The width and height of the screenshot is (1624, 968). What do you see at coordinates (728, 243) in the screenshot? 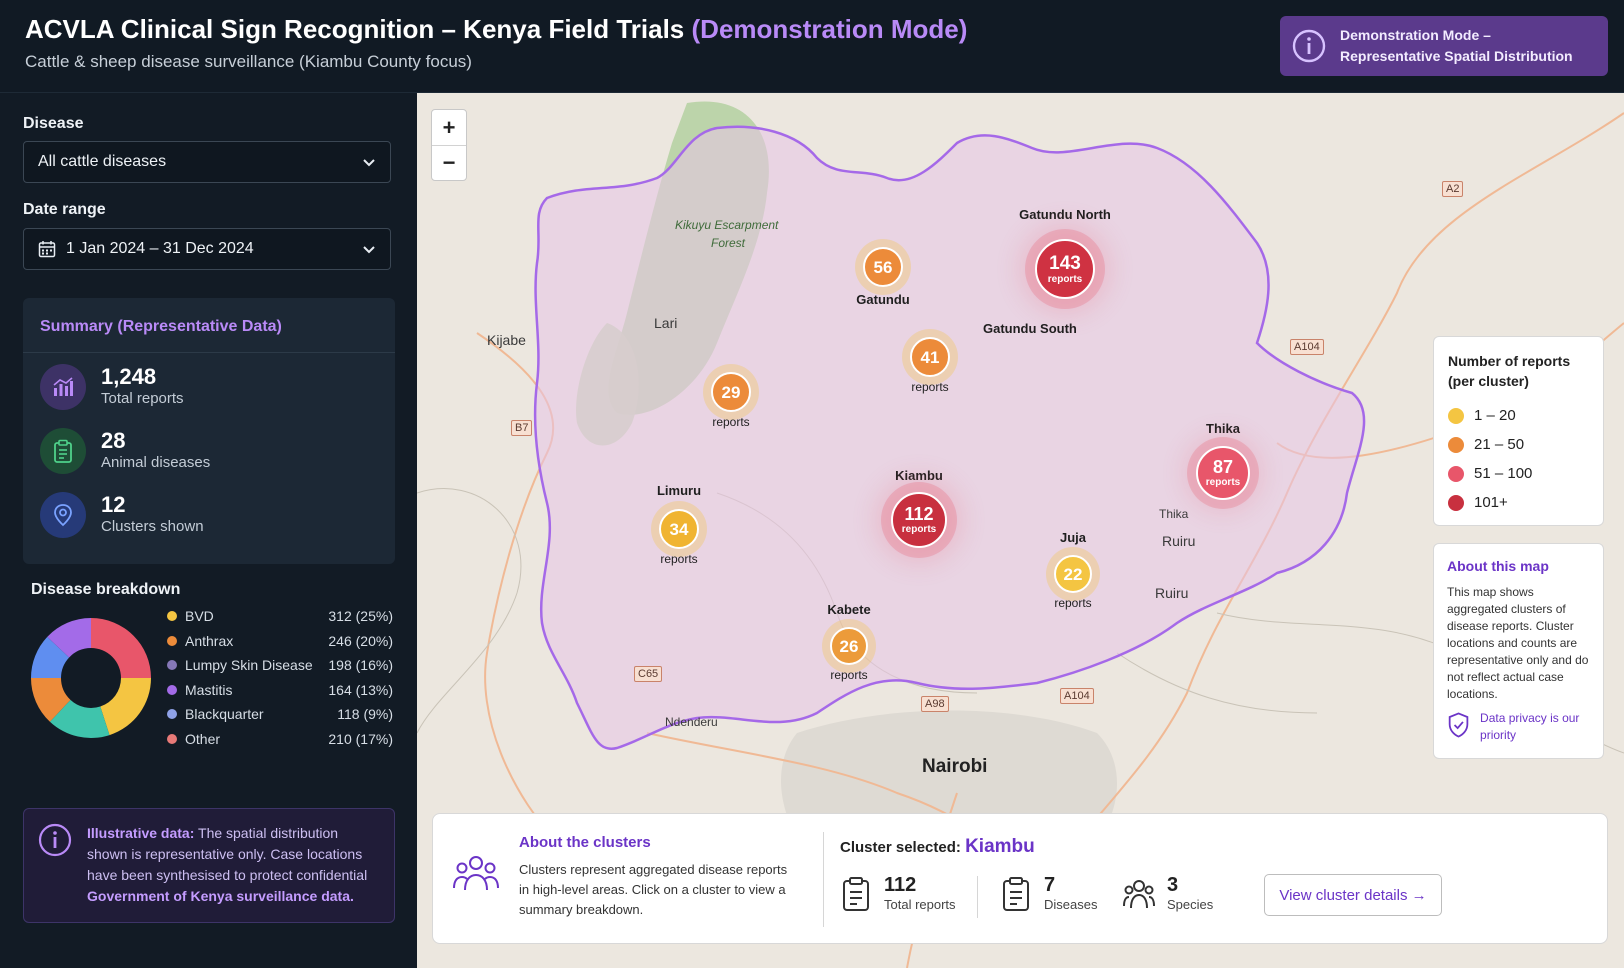
I see `place-label: Forest` at bounding box center [728, 243].